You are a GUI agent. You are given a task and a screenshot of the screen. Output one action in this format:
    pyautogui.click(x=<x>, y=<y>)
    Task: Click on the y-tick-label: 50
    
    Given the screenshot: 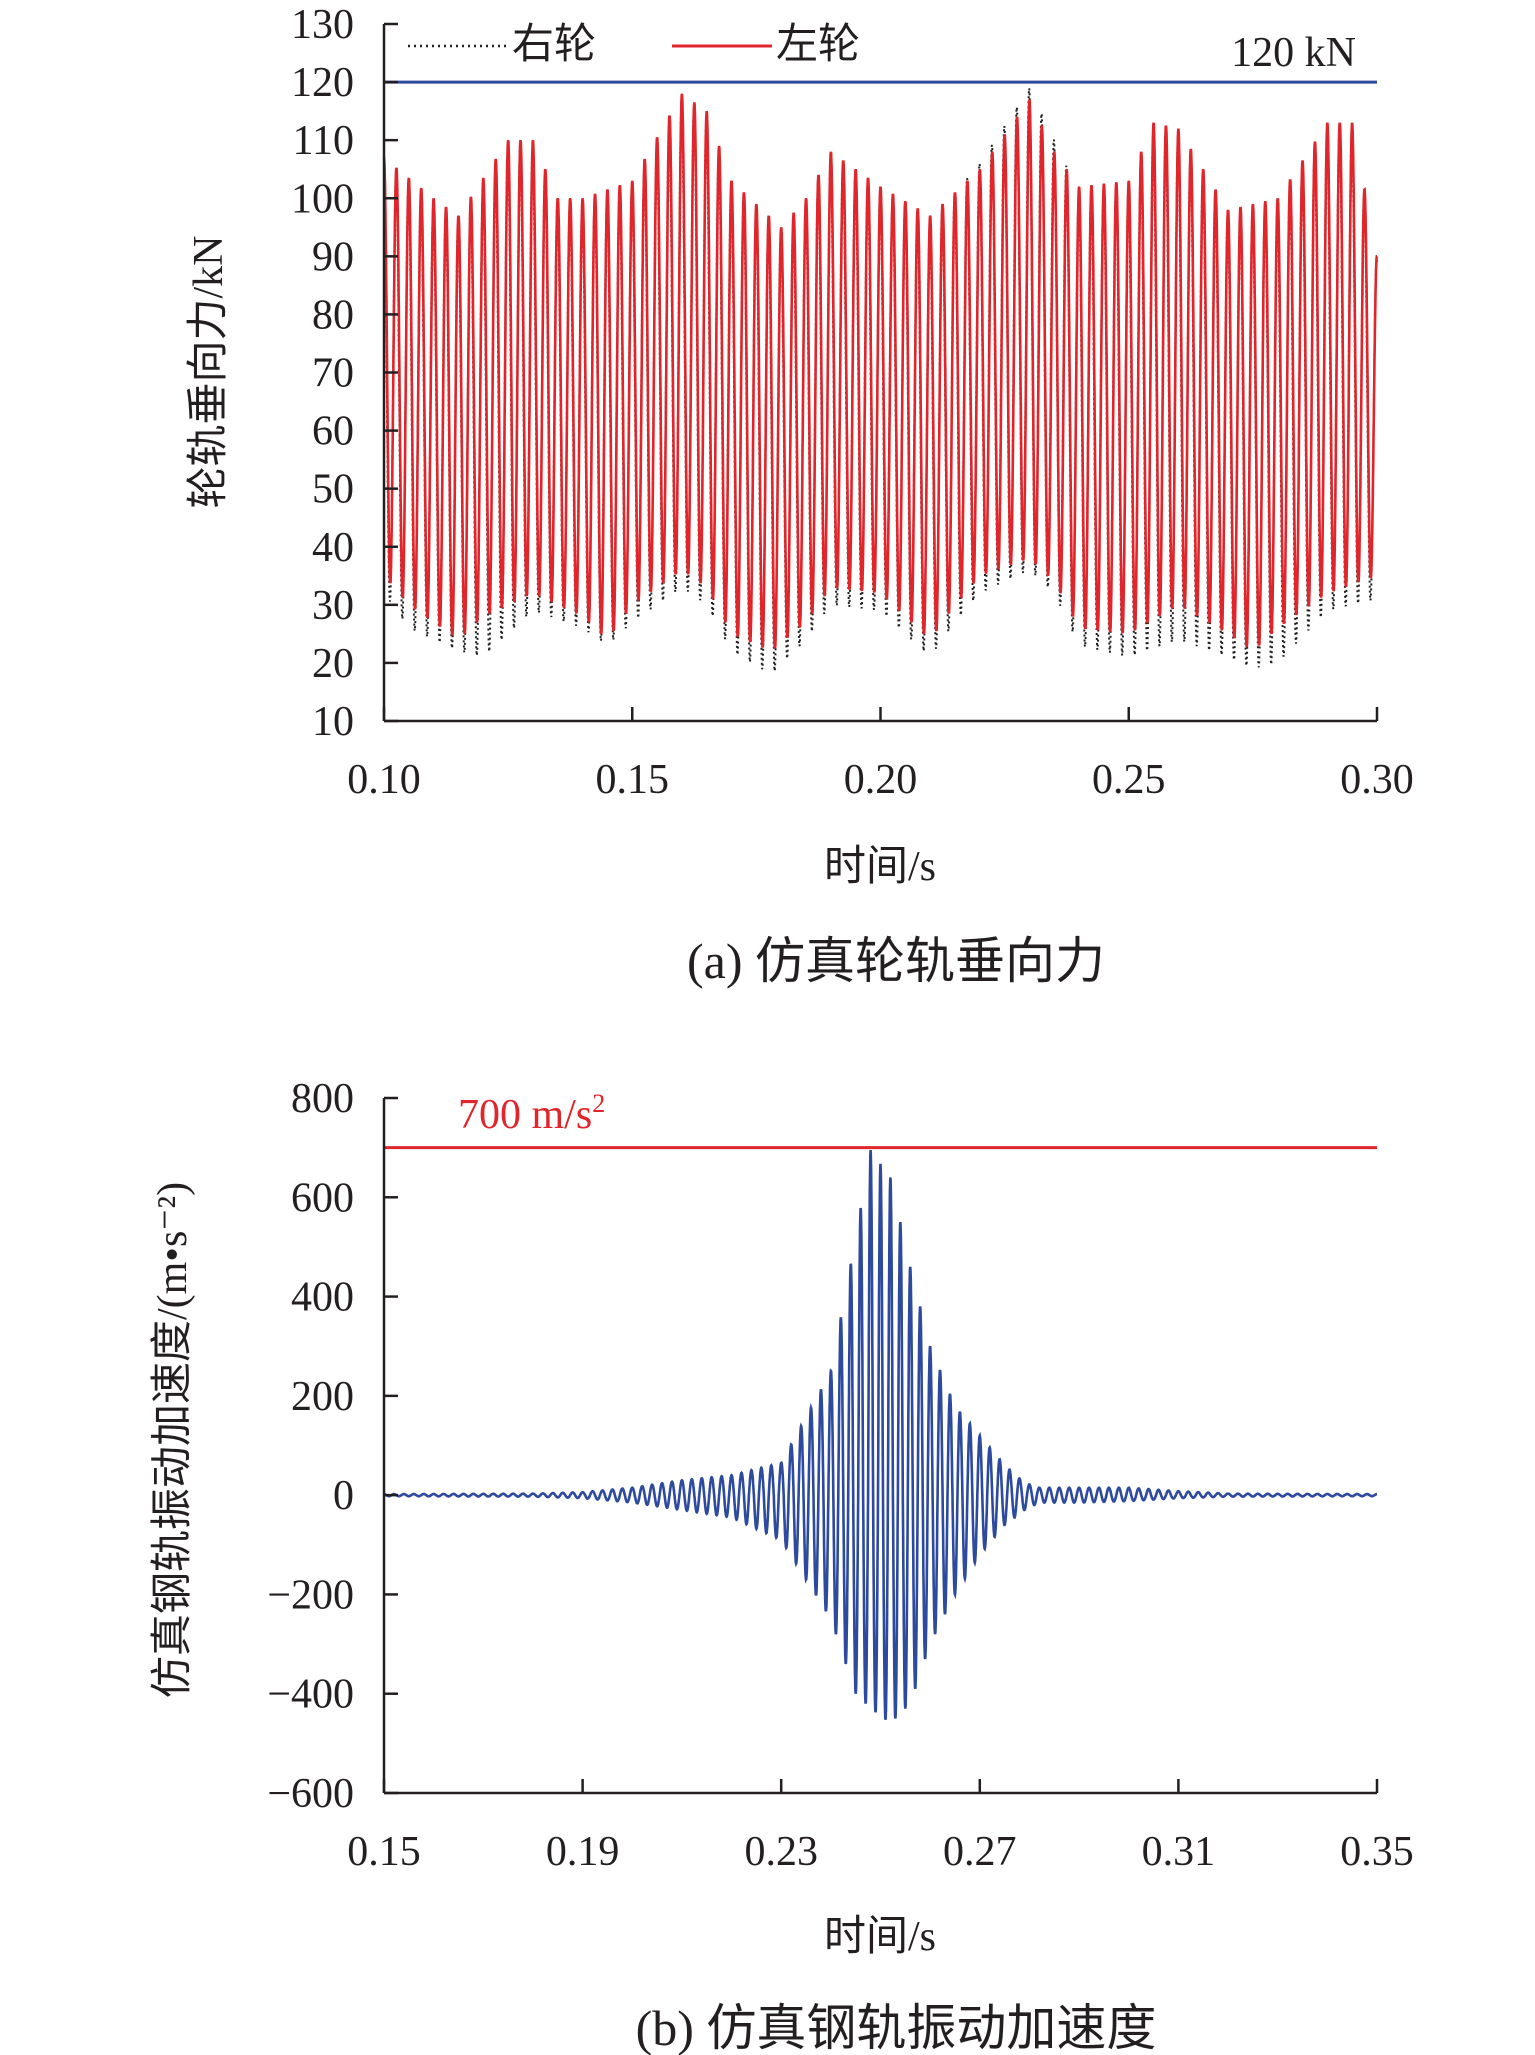 What is the action you would take?
    pyautogui.click(x=333, y=490)
    